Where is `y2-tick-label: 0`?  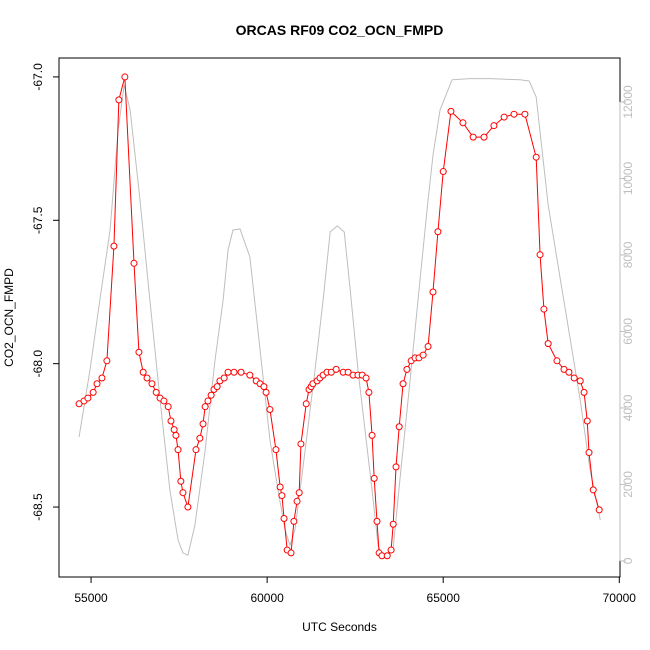 y2-tick-label: 0 is located at coordinates (628, 560).